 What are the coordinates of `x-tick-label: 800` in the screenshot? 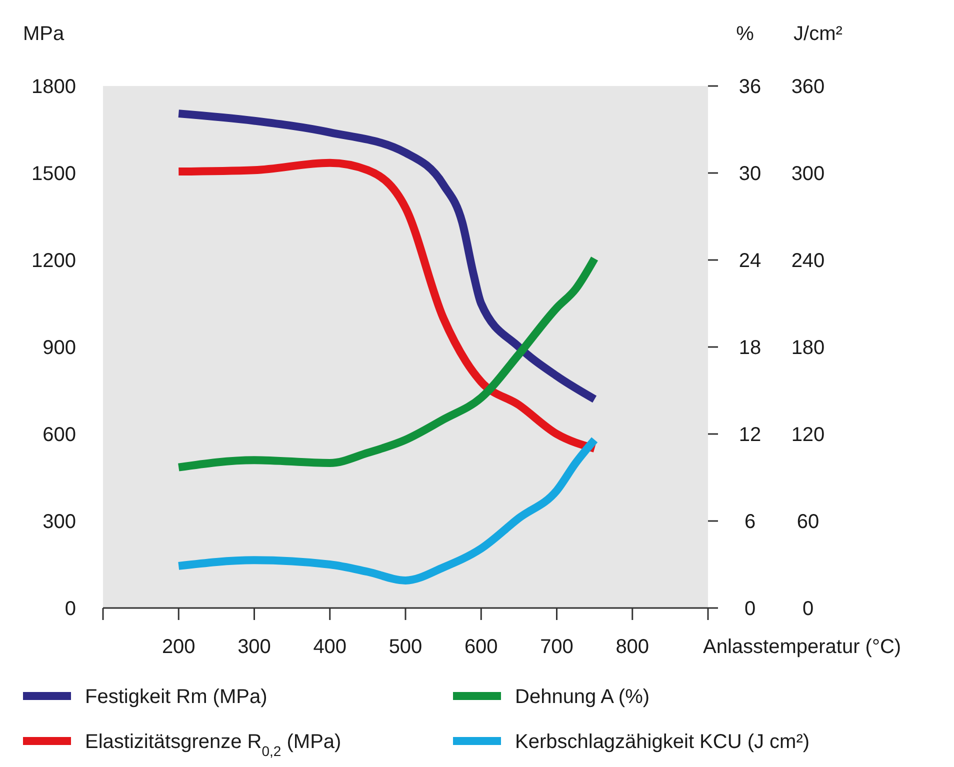 It's located at (633, 647).